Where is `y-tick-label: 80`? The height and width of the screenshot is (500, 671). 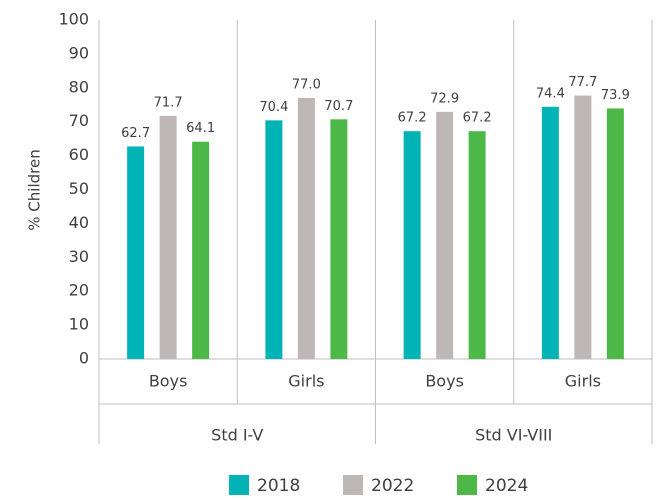 y-tick-label: 80 is located at coordinates (79, 86).